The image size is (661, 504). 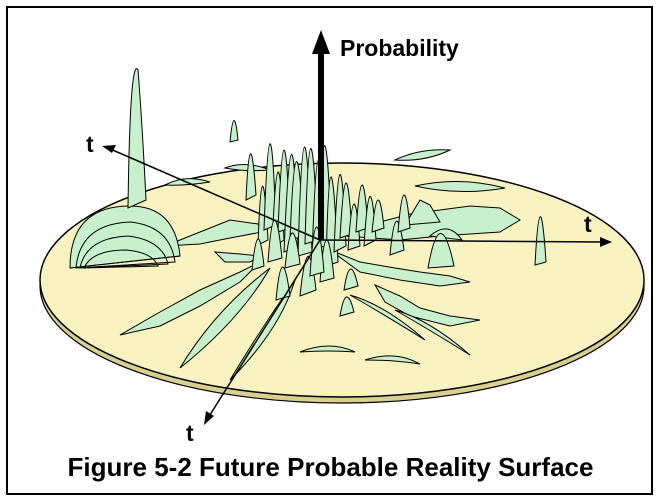 I want to click on t-axis-left, so click(x=214, y=194).